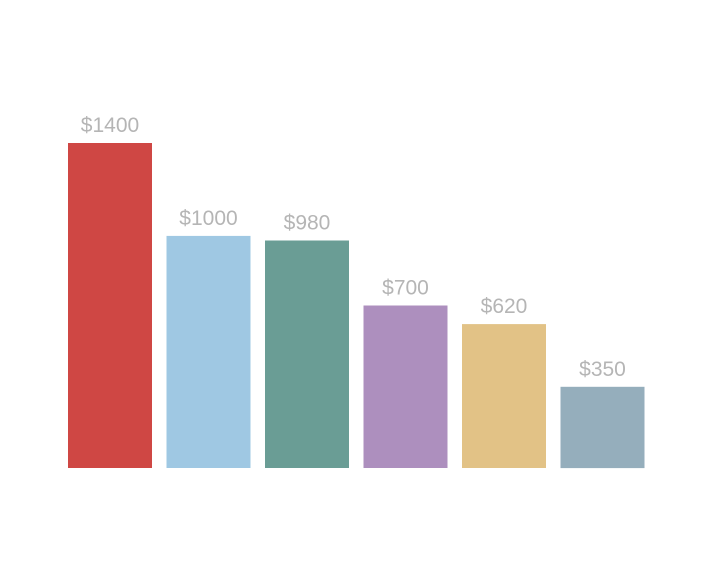 The image size is (713, 580). What do you see at coordinates (405, 288) in the screenshot?
I see `bar-value-label-4: $700` at bounding box center [405, 288].